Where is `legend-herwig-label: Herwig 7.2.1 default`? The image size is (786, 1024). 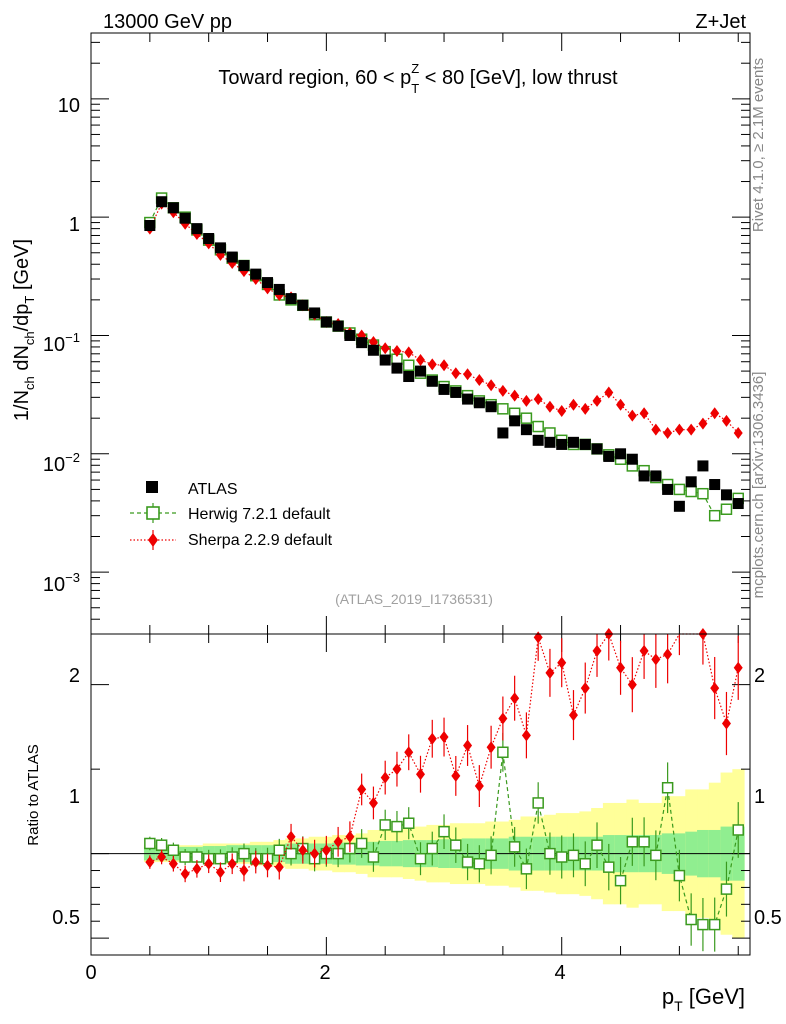 legend-herwig-label: Herwig 7.2.1 default is located at coordinates (259, 514).